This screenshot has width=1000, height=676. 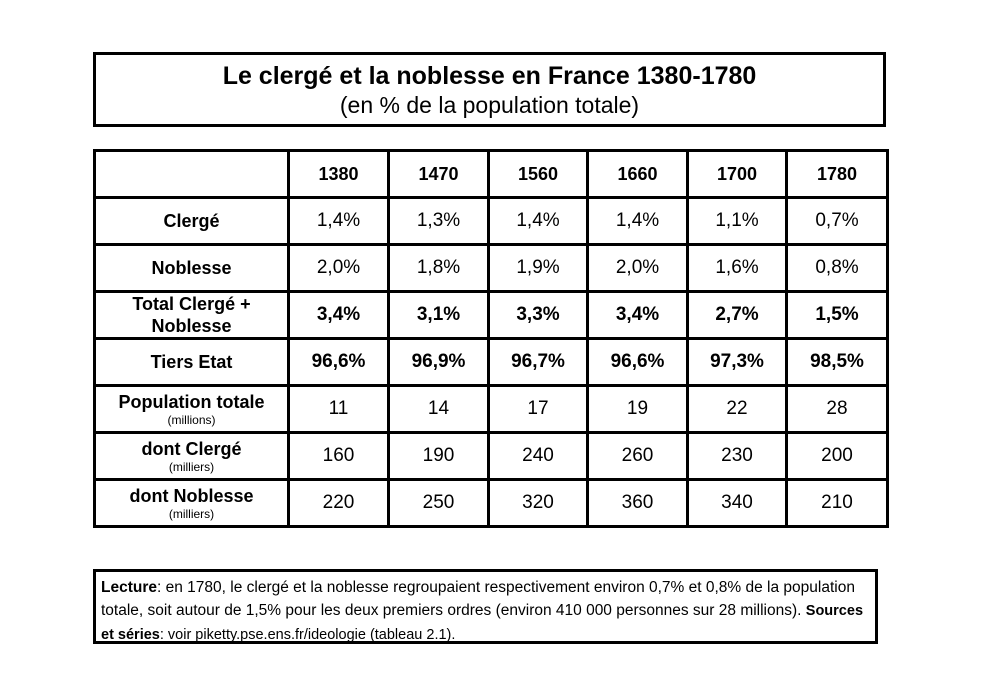 What do you see at coordinates (637, 409) in the screenshot?
I see `table-cell: 19` at bounding box center [637, 409].